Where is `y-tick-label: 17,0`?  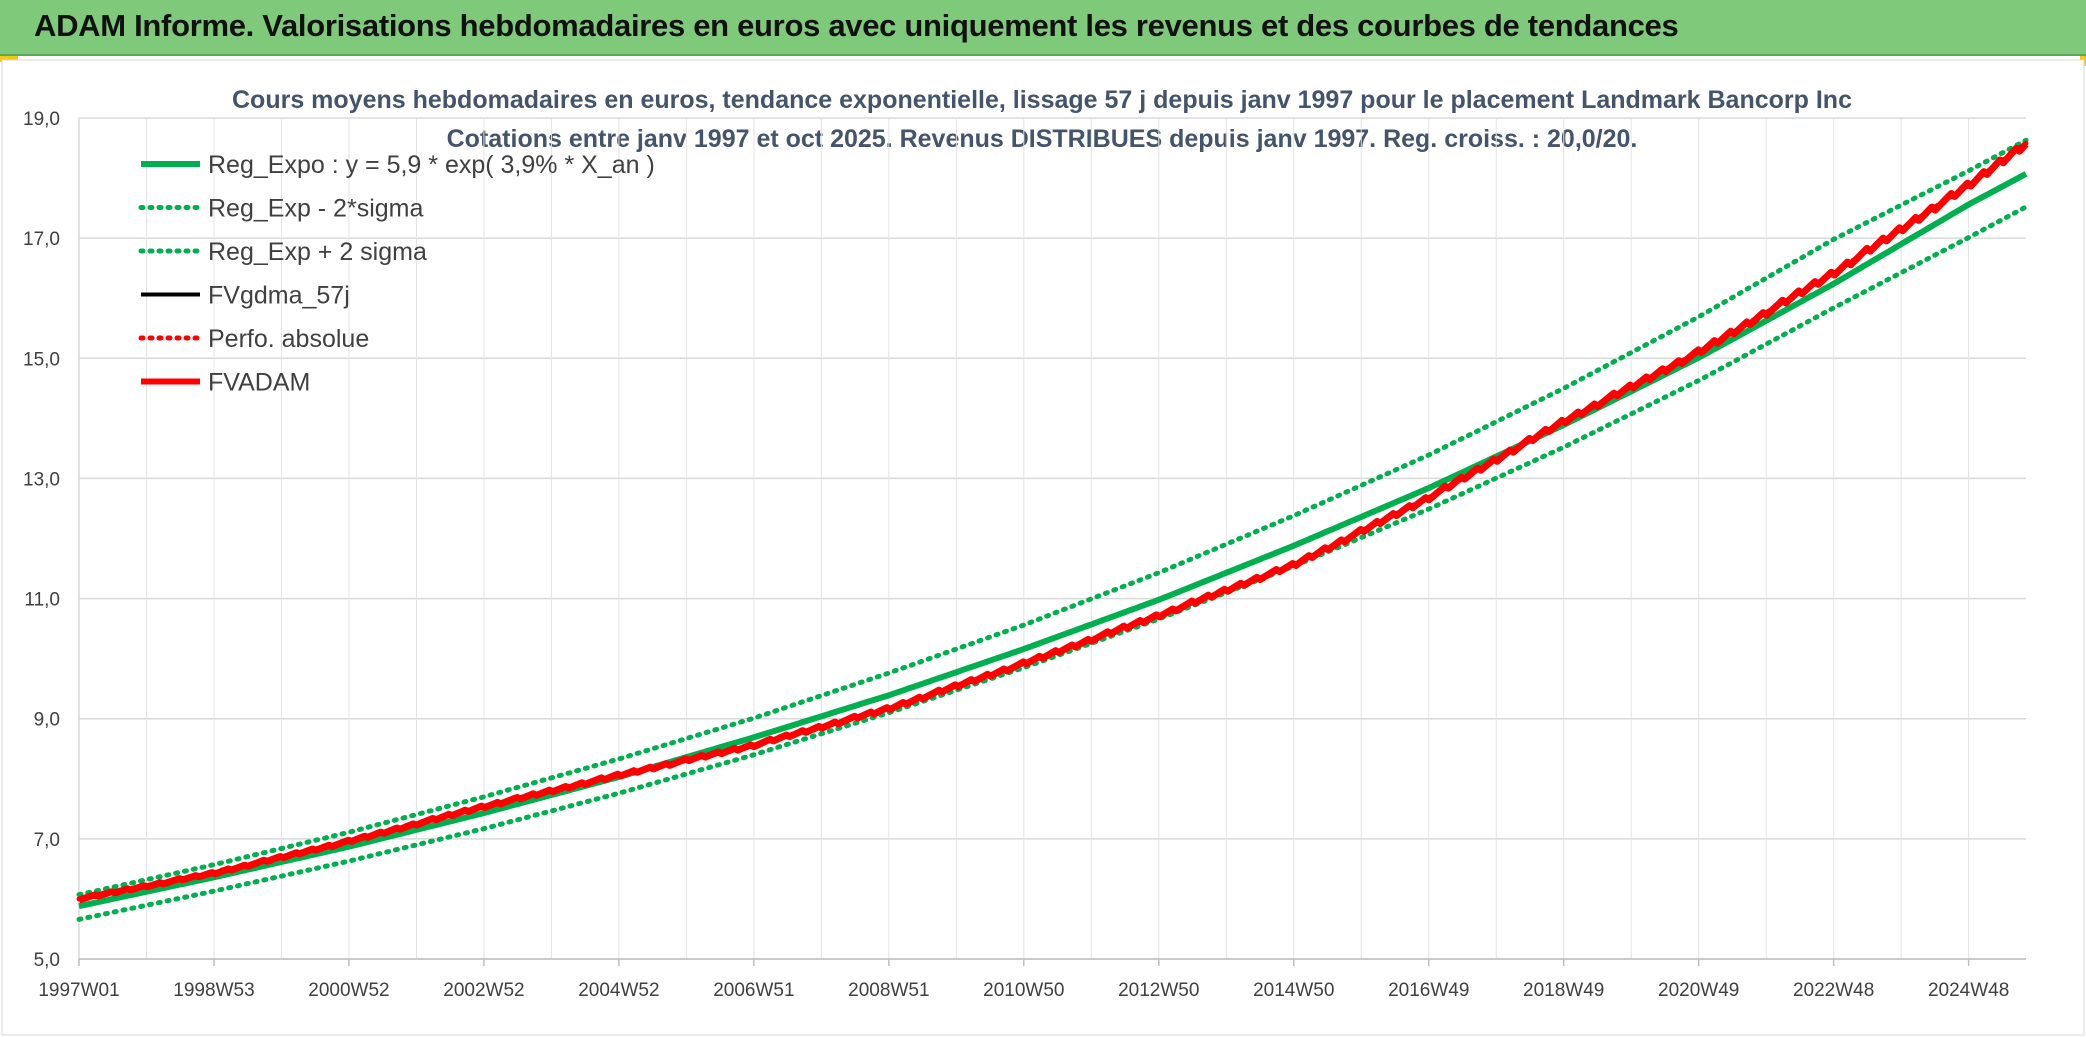 y-tick-label: 17,0 is located at coordinates (41, 239).